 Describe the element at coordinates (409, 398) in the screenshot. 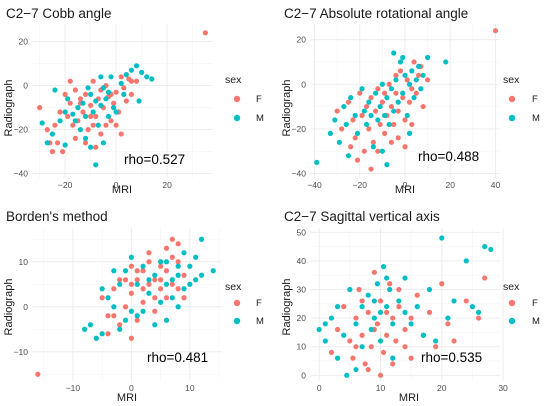

I see `x-axis-label: MRI` at that location.